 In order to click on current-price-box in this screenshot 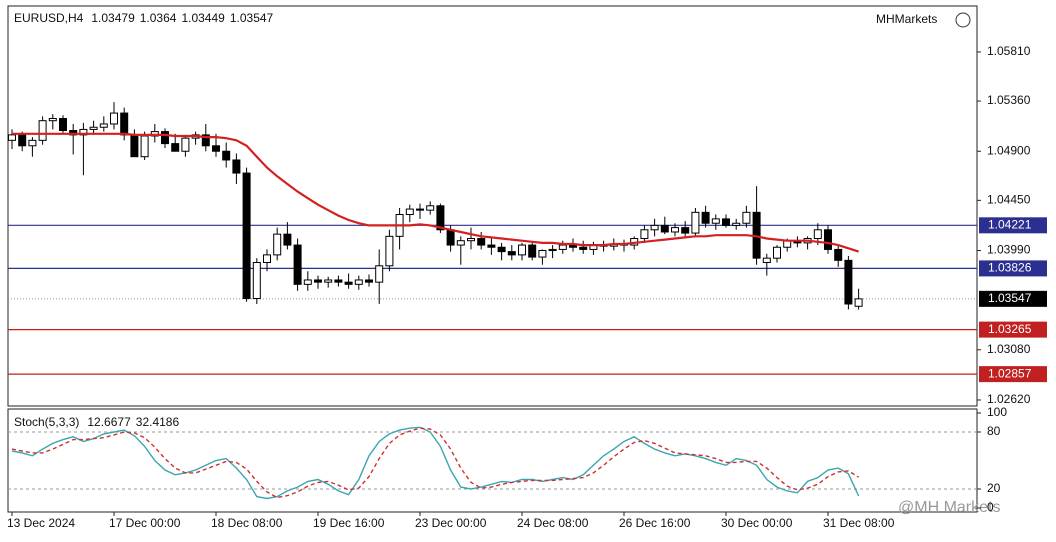, I will do `click(1013, 298)`.